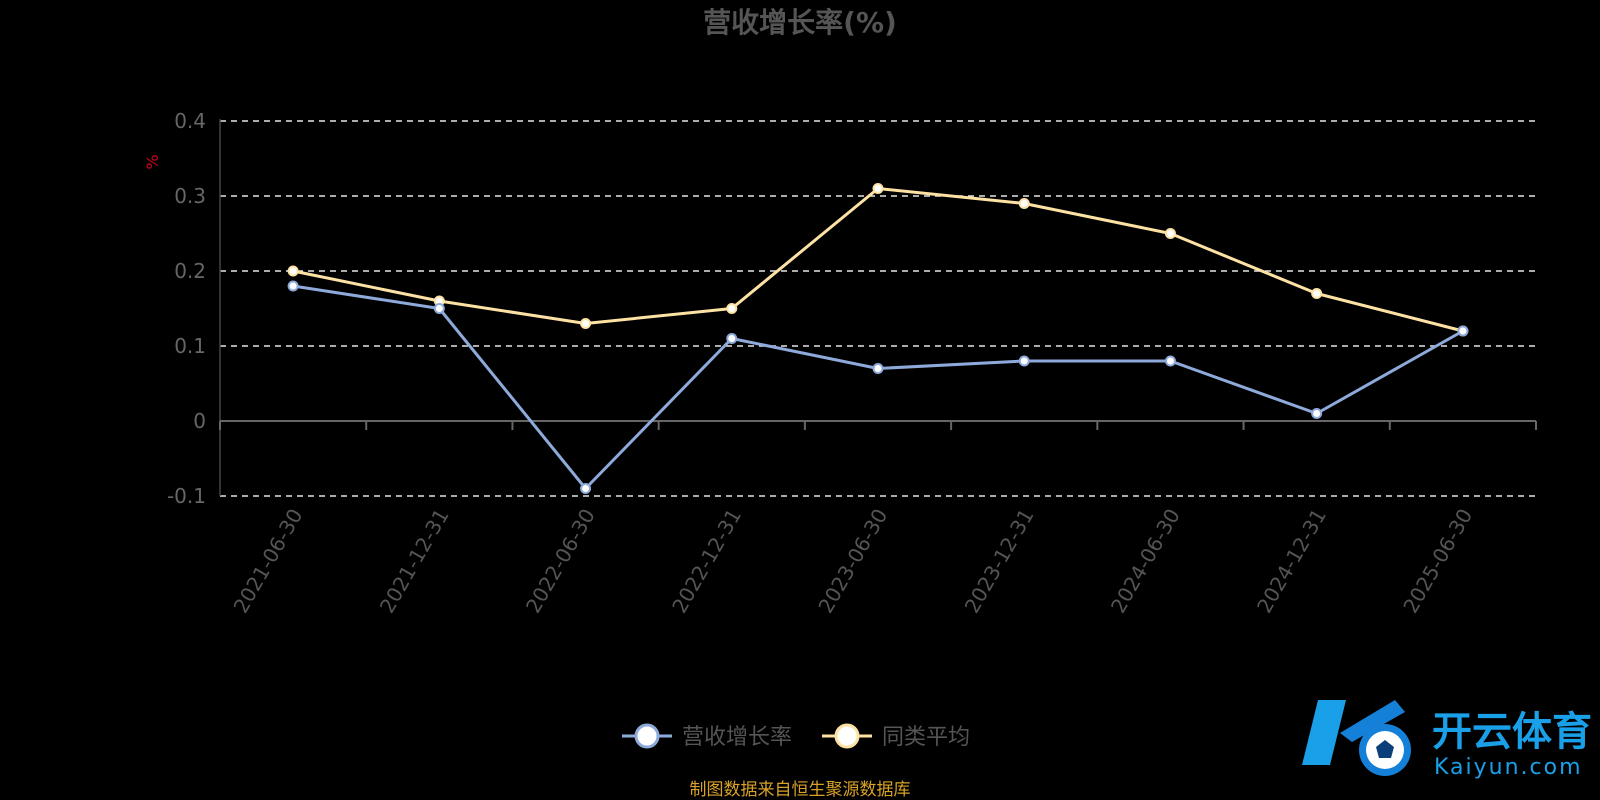 The width and height of the screenshot is (1600, 800). Describe the element at coordinates (737, 737) in the screenshot. I see `legend-label-revenue-growth: 营收增长率` at that location.